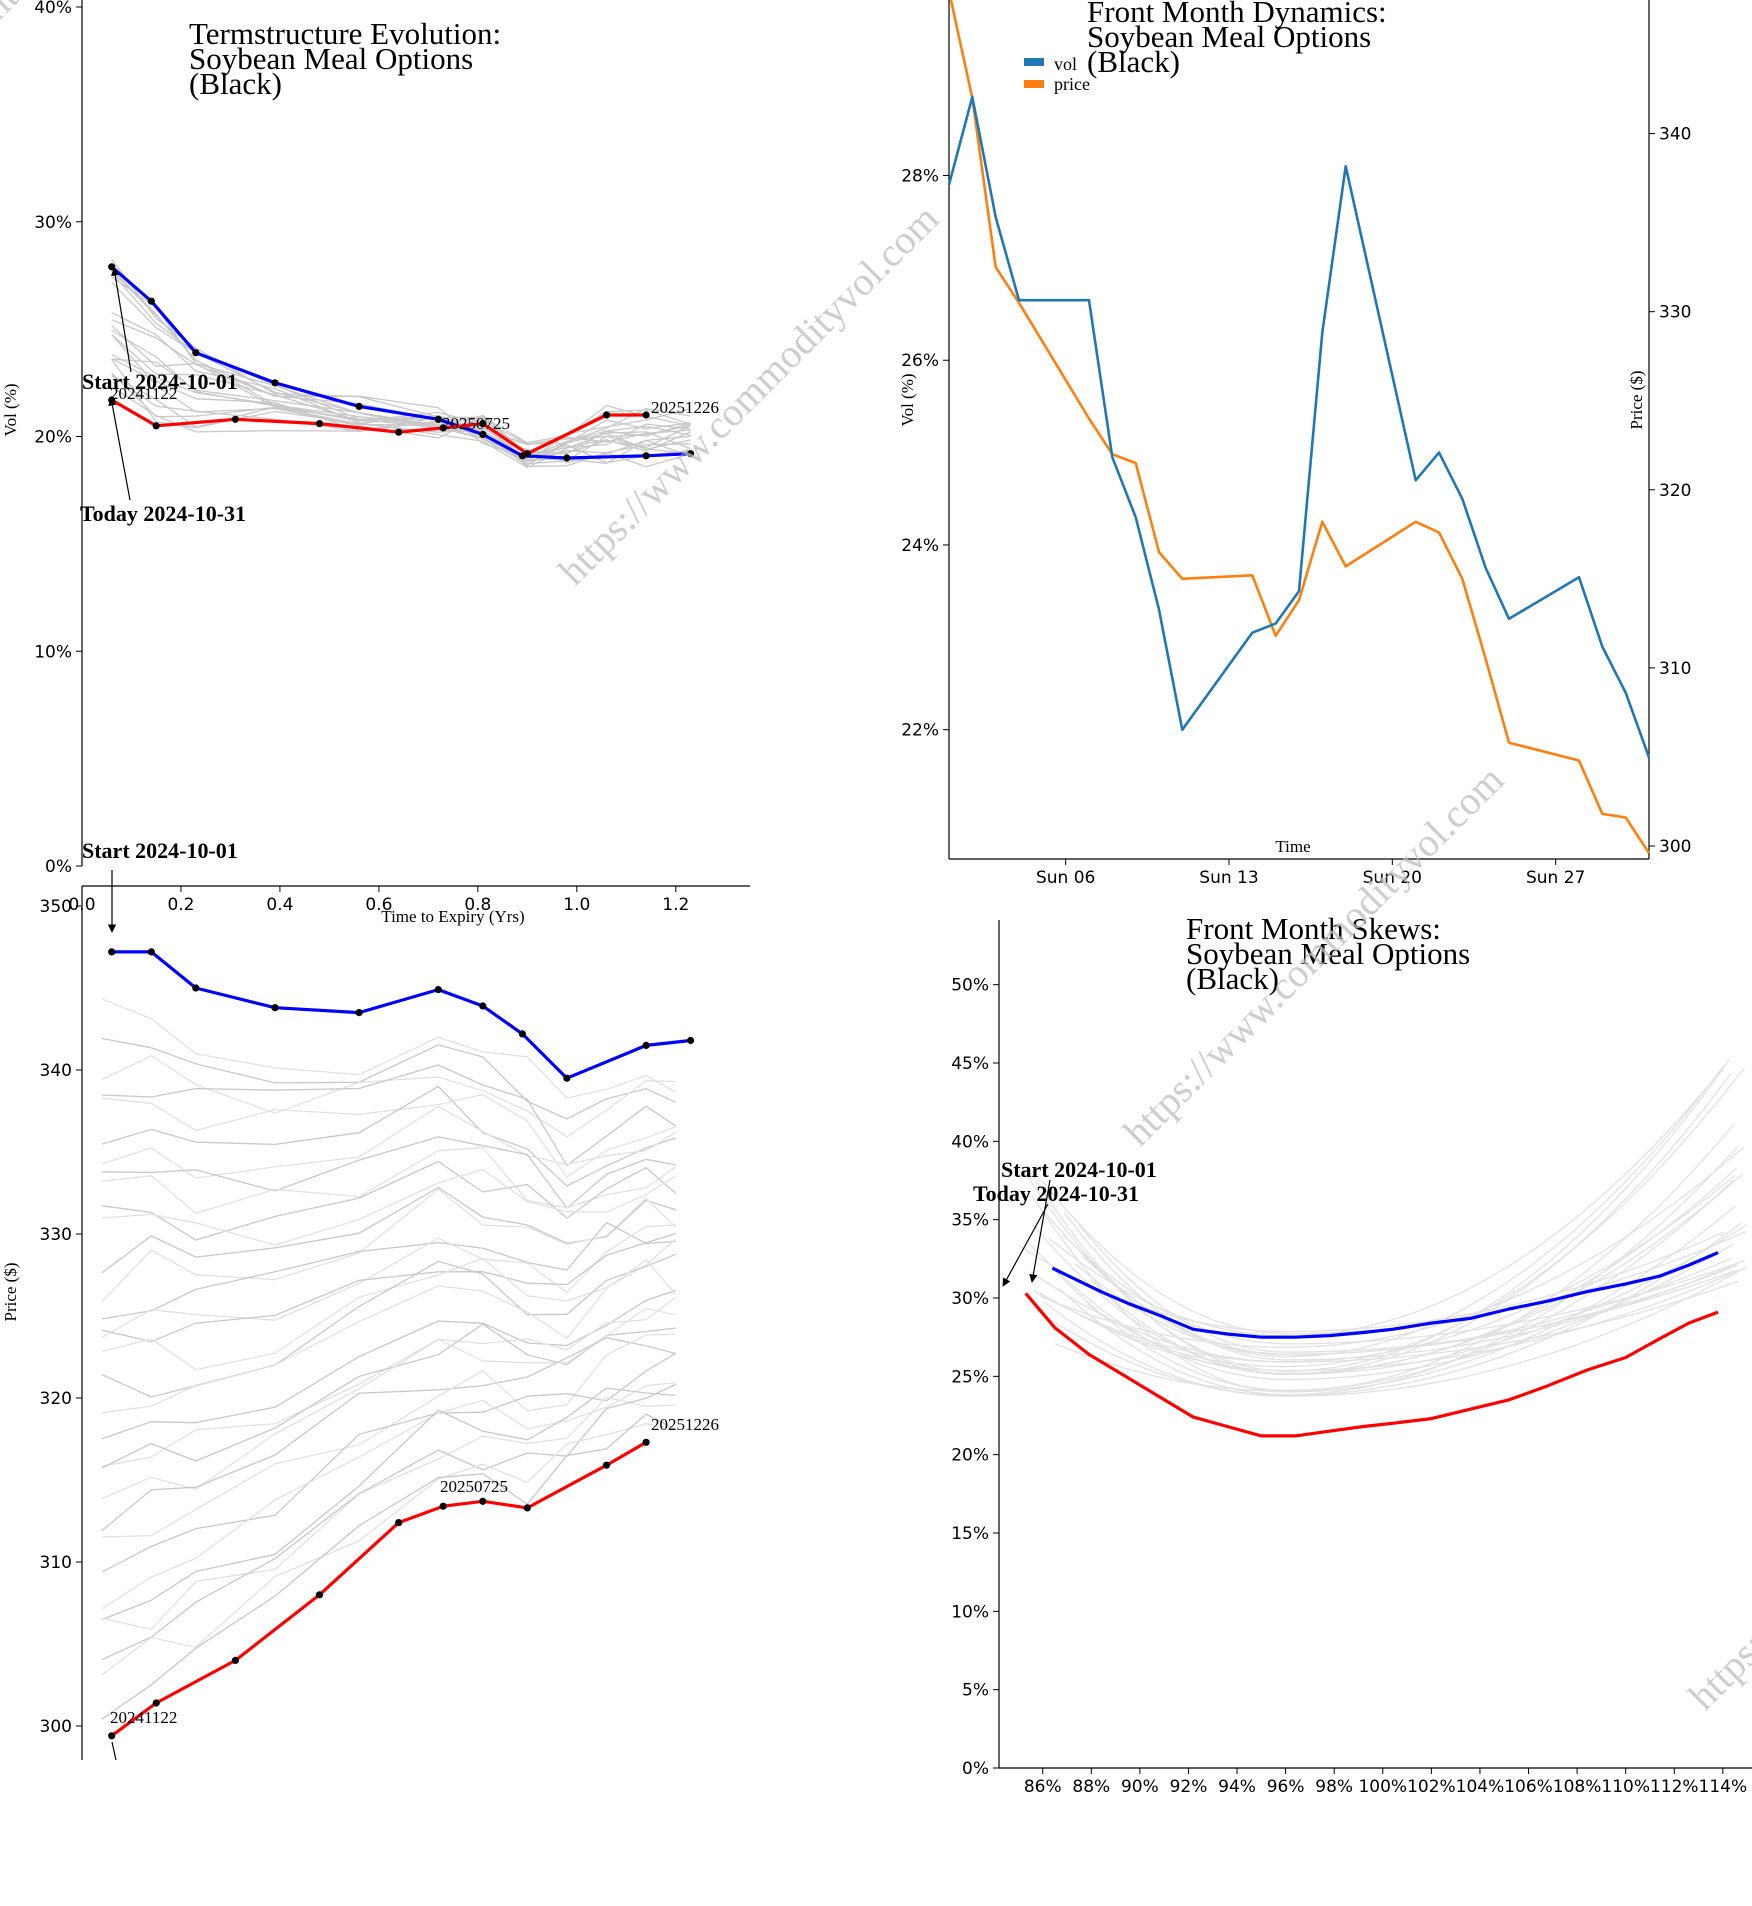 The width and height of the screenshot is (1752, 1906). I want to click on x-tick-label: 110%, so click(1625, 1787).